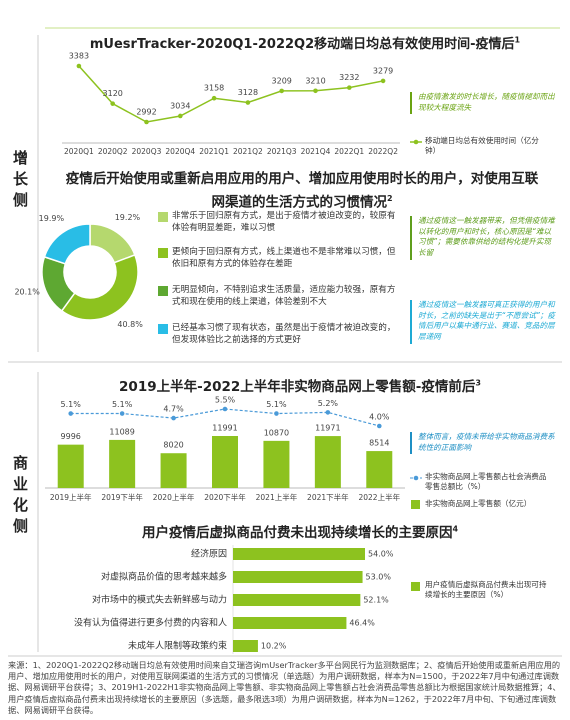  What do you see at coordinates (248, 151) in the screenshot?
I see `x-tick-label: 2021Q2` at bounding box center [248, 151].